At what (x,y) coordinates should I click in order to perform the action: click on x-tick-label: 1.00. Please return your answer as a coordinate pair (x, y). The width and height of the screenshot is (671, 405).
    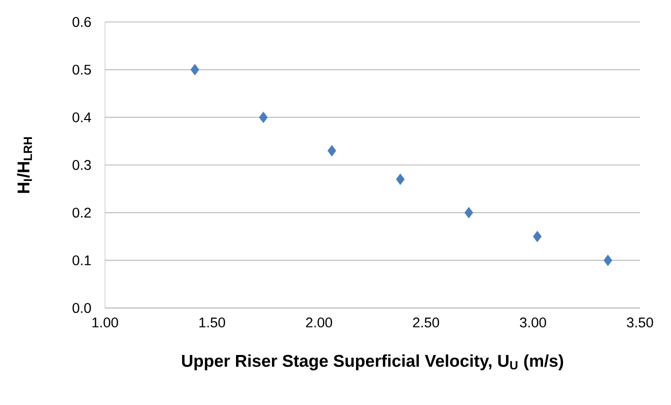
    Looking at the image, I should click on (105, 323).